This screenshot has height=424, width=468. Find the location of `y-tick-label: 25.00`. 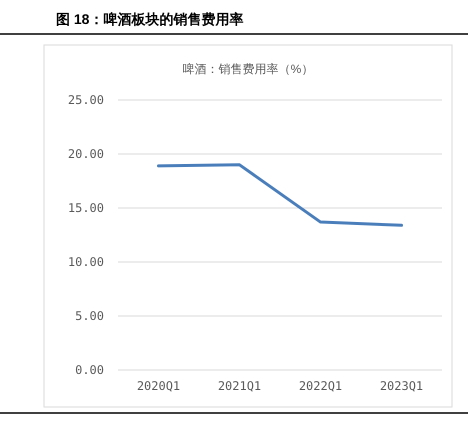

y-tick-label: 25.00 is located at coordinates (86, 100).